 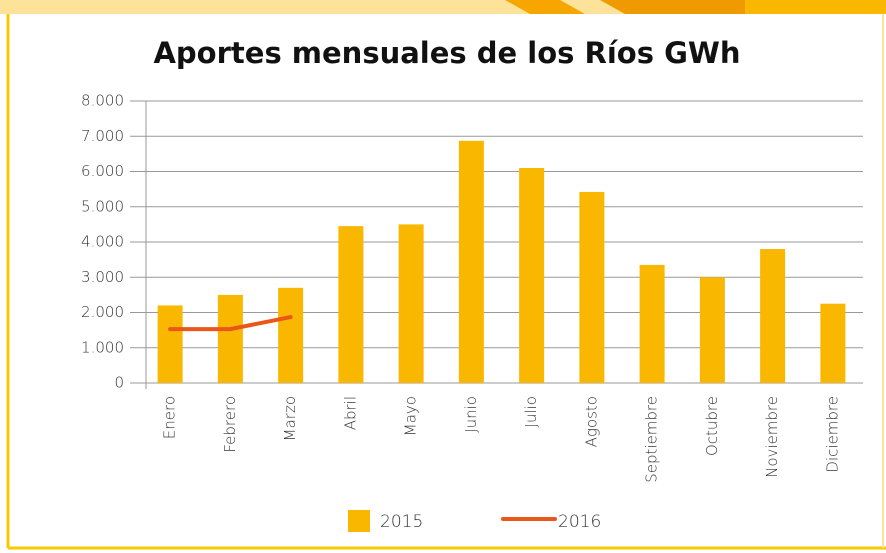 What do you see at coordinates (591, 421) in the screenshot?
I see `x-tick-label: Agosto` at bounding box center [591, 421].